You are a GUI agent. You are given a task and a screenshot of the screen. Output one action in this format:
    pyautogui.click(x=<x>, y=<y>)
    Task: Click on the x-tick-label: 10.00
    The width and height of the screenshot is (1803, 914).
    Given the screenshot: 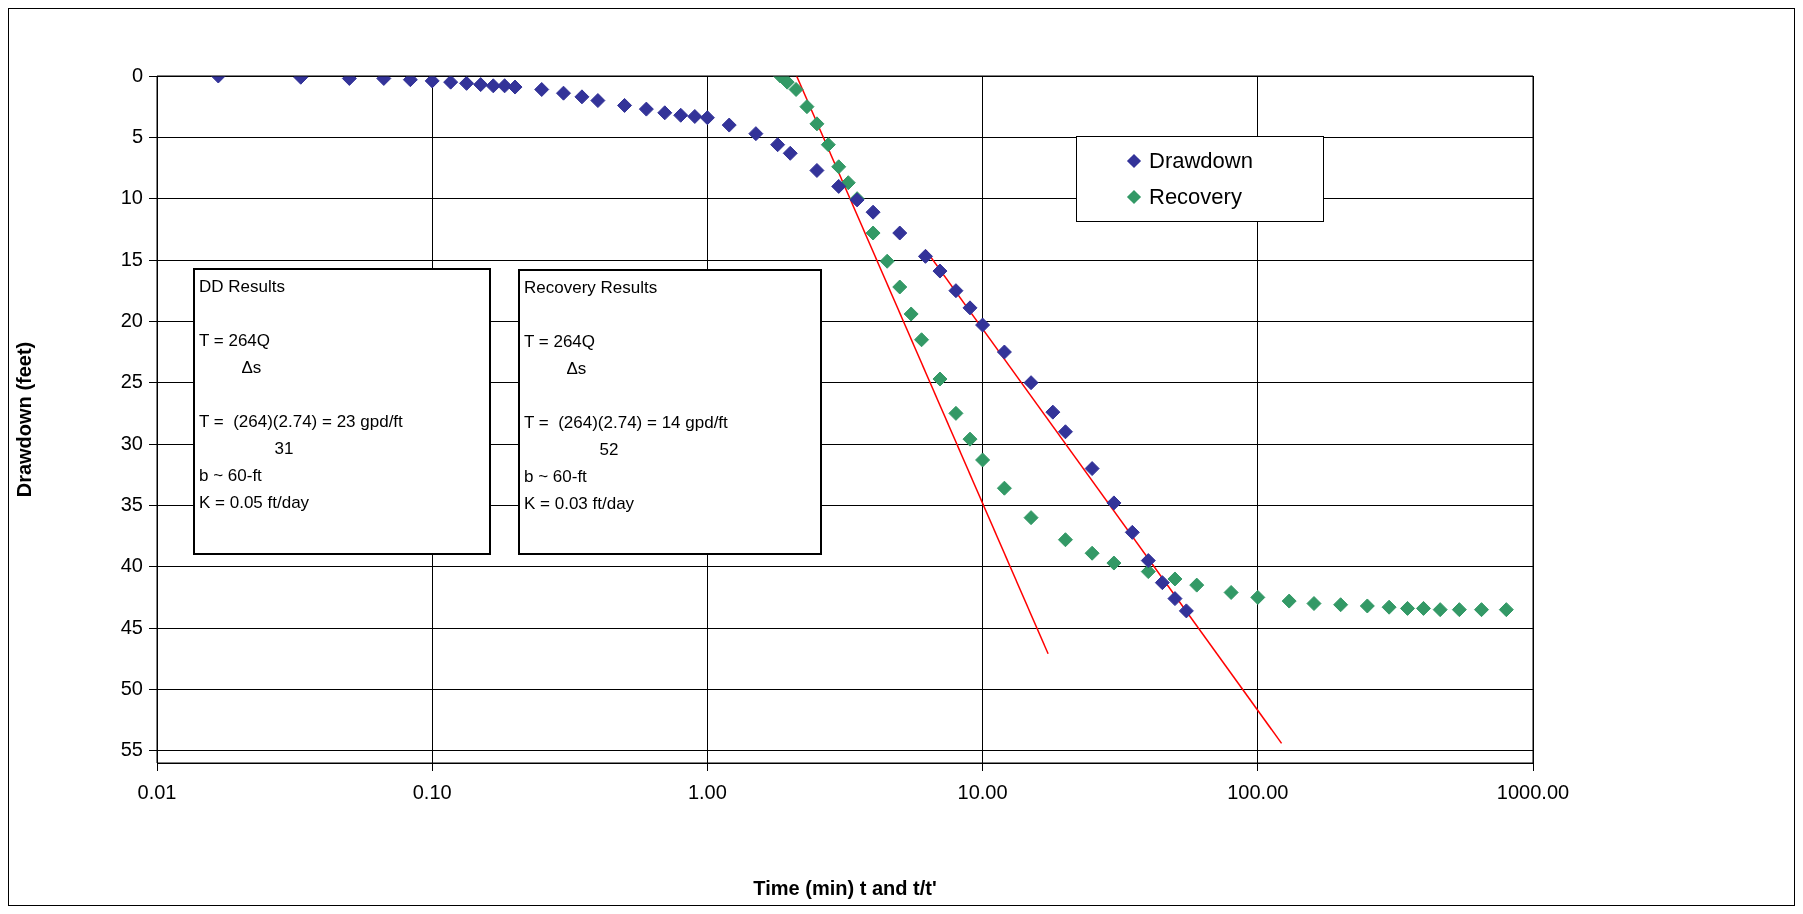 What is the action you would take?
    pyautogui.click(x=982, y=791)
    